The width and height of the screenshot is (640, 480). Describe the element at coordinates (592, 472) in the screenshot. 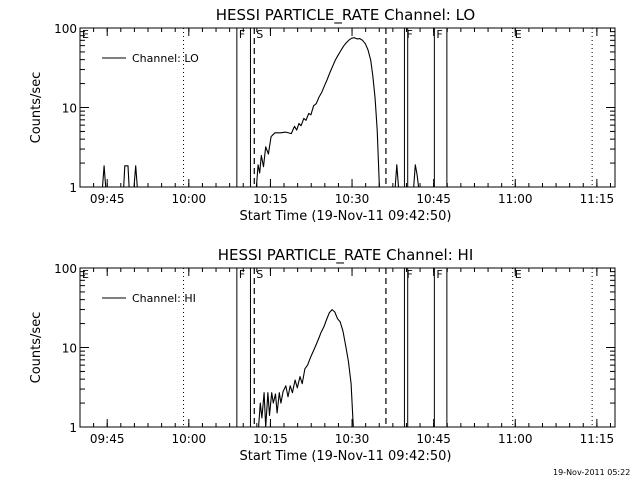

I see `print-timestamp: 19-Nov-2011 05:22` at that location.